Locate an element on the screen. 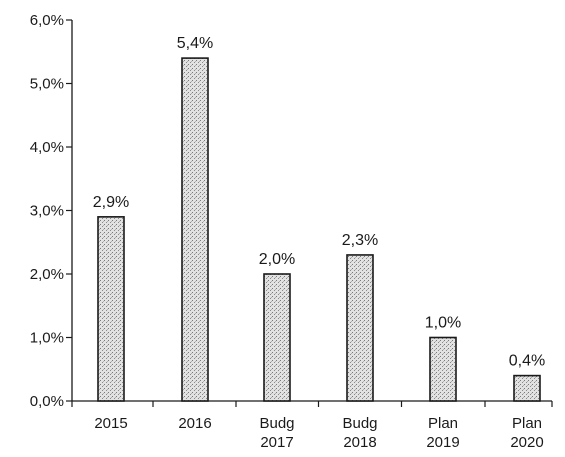 The height and width of the screenshot is (457, 565). y-tick-label: 0,0% is located at coordinates (47, 401).